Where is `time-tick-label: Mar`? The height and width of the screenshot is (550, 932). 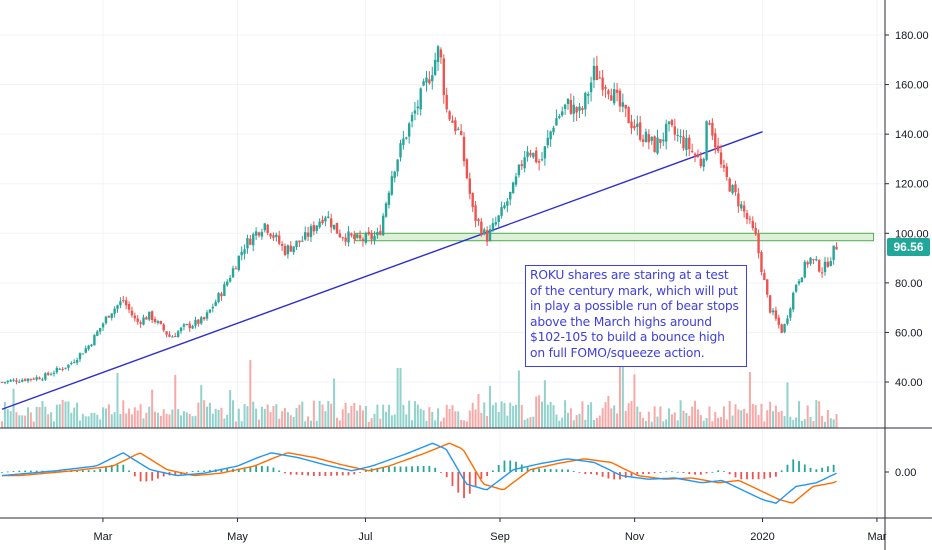
time-tick-label: Mar is located at coordinates (102, 537).